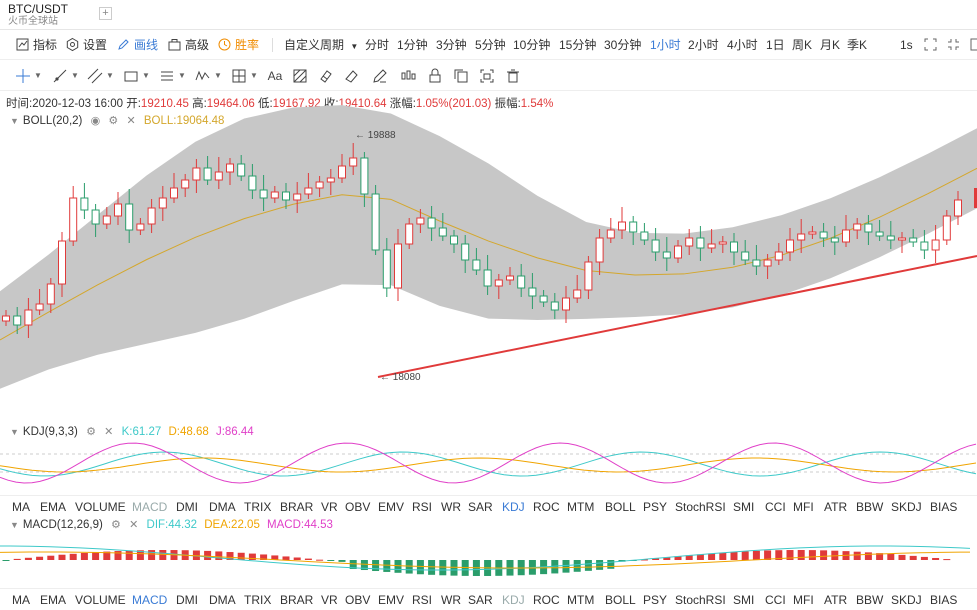  Describe the element at coordinates (60, 76) in the screenshot. I see `trendline-icon` at that location.